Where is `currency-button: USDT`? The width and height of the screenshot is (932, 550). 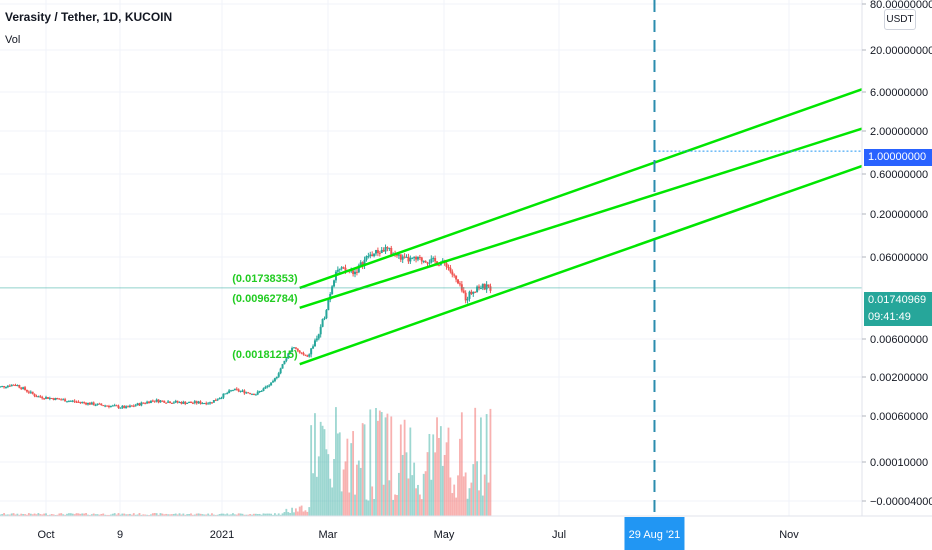 currency-button: USDT is located at coordinates (900, 19).